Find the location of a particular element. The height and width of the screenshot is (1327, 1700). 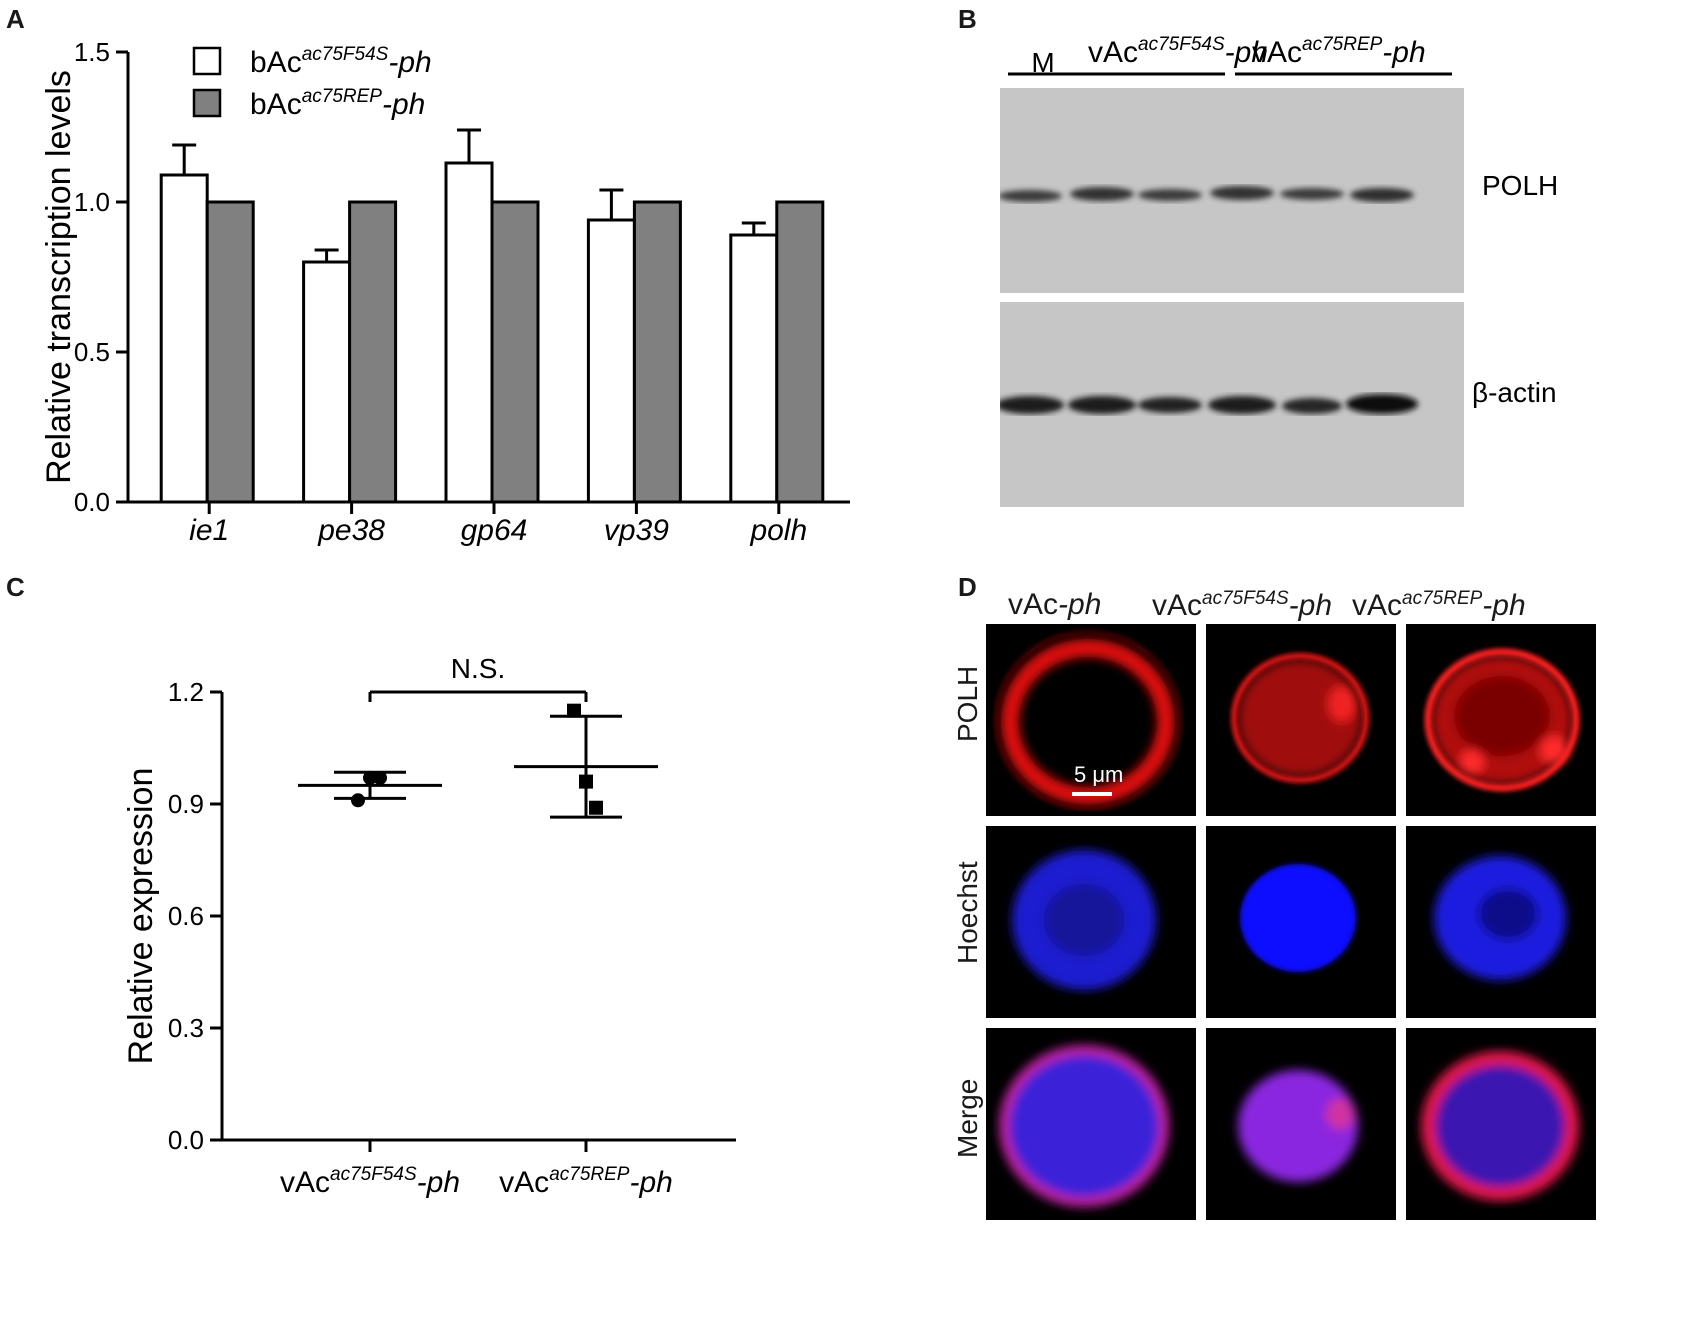

panel-letter-d: D is located at coordinates (967, 587).